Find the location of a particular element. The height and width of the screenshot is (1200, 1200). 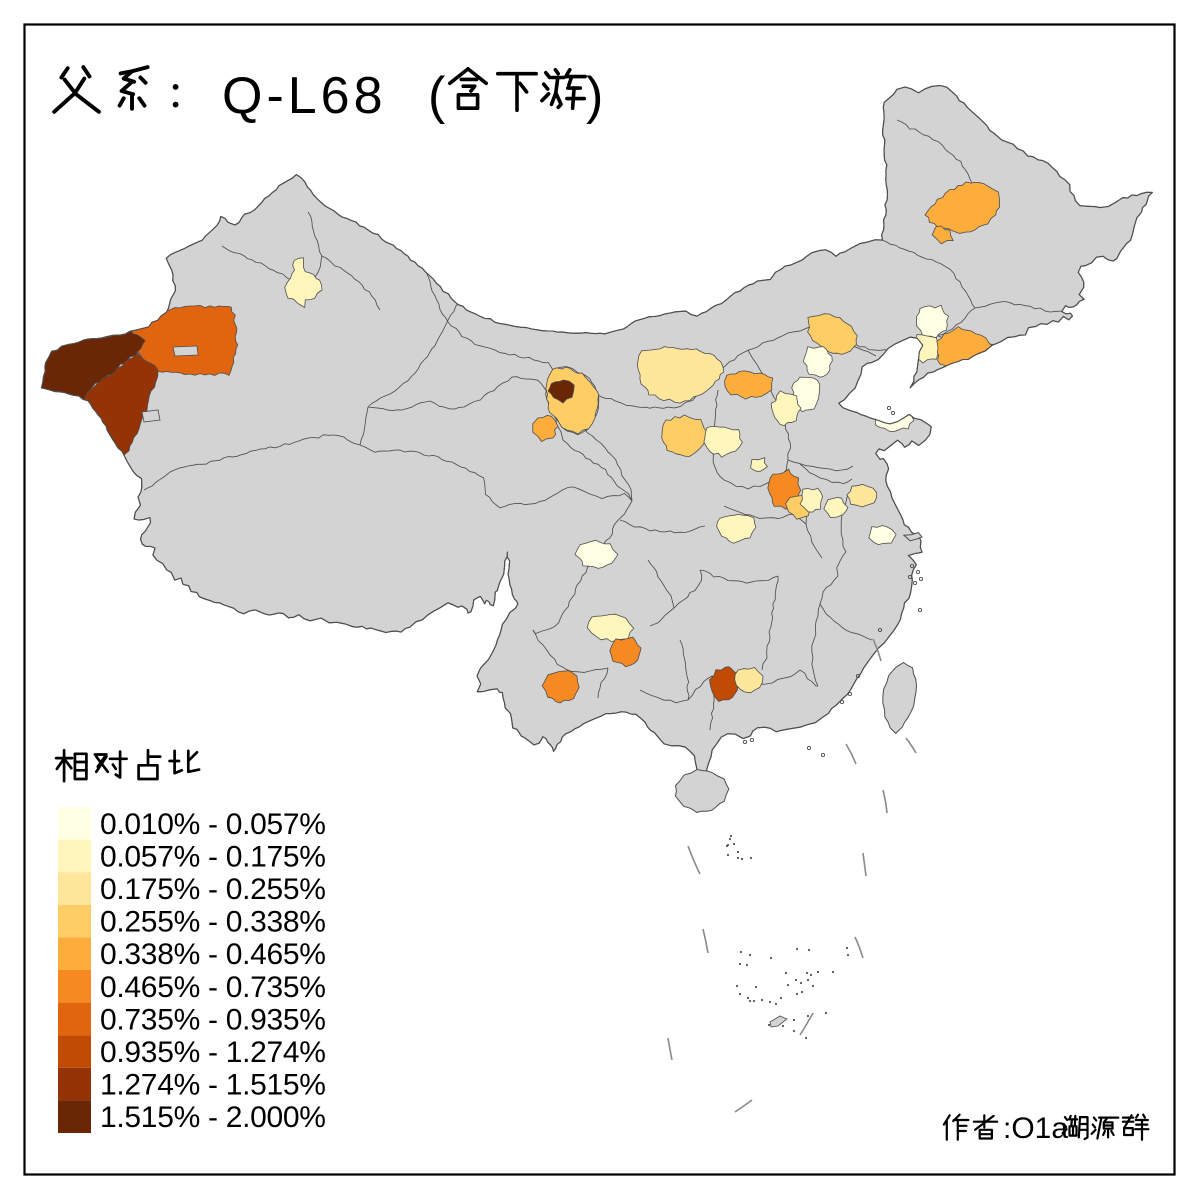

svg-text: 0.465% - 0.735% is located at coordinates (213, 987).